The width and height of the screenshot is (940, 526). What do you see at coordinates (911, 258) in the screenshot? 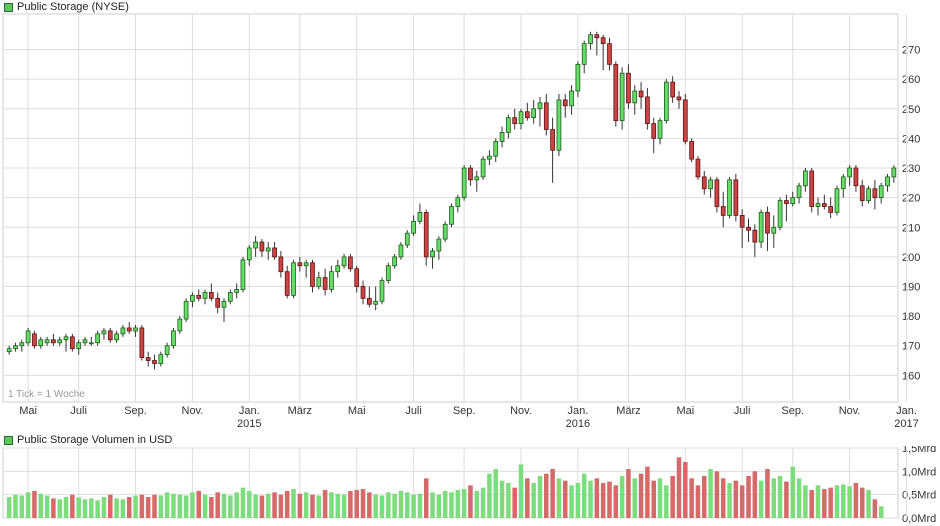
I see `y-tick-label: 200` at bounding box center [911, 258].